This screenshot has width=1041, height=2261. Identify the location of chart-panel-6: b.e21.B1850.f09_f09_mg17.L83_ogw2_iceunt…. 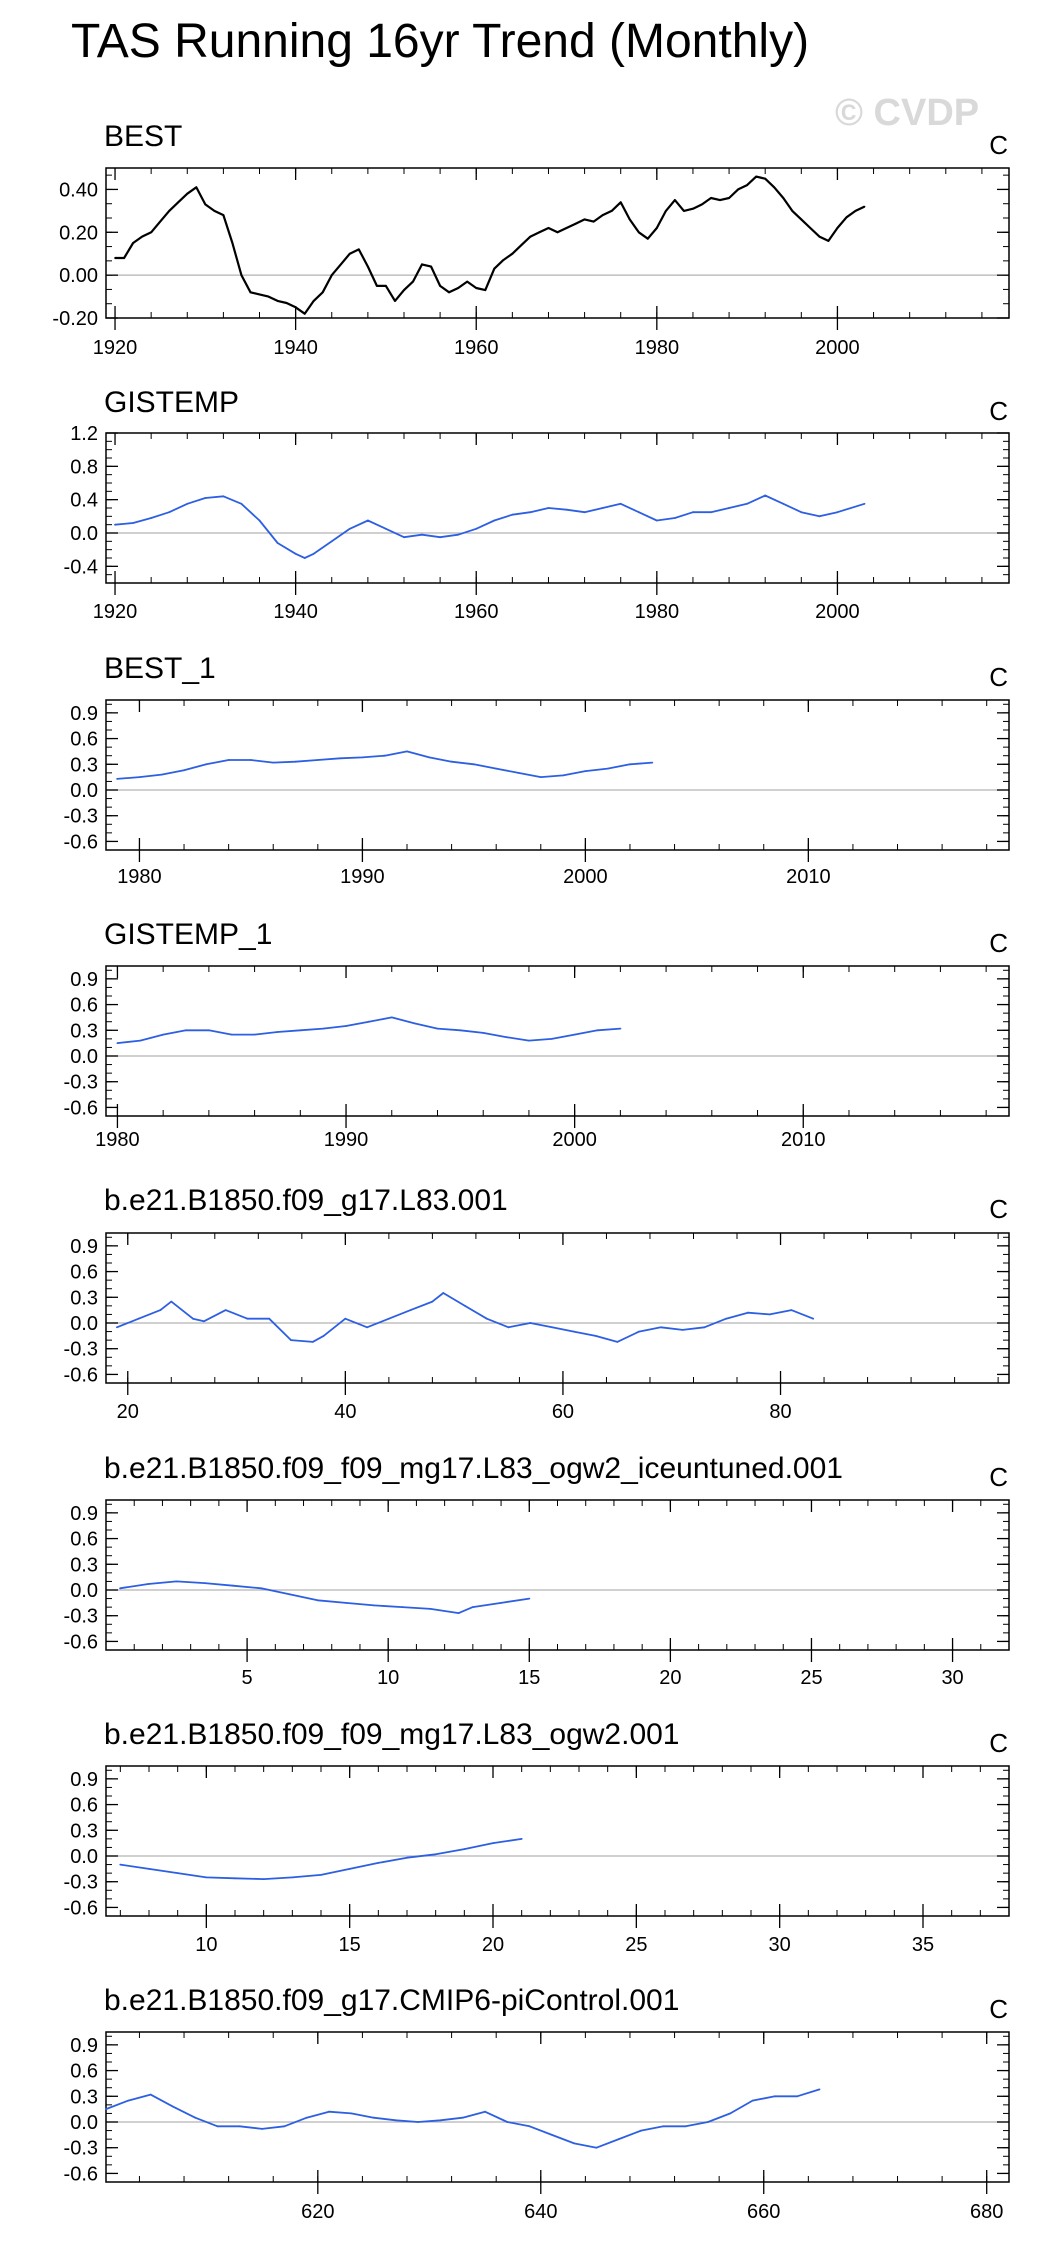
(537, 1570).